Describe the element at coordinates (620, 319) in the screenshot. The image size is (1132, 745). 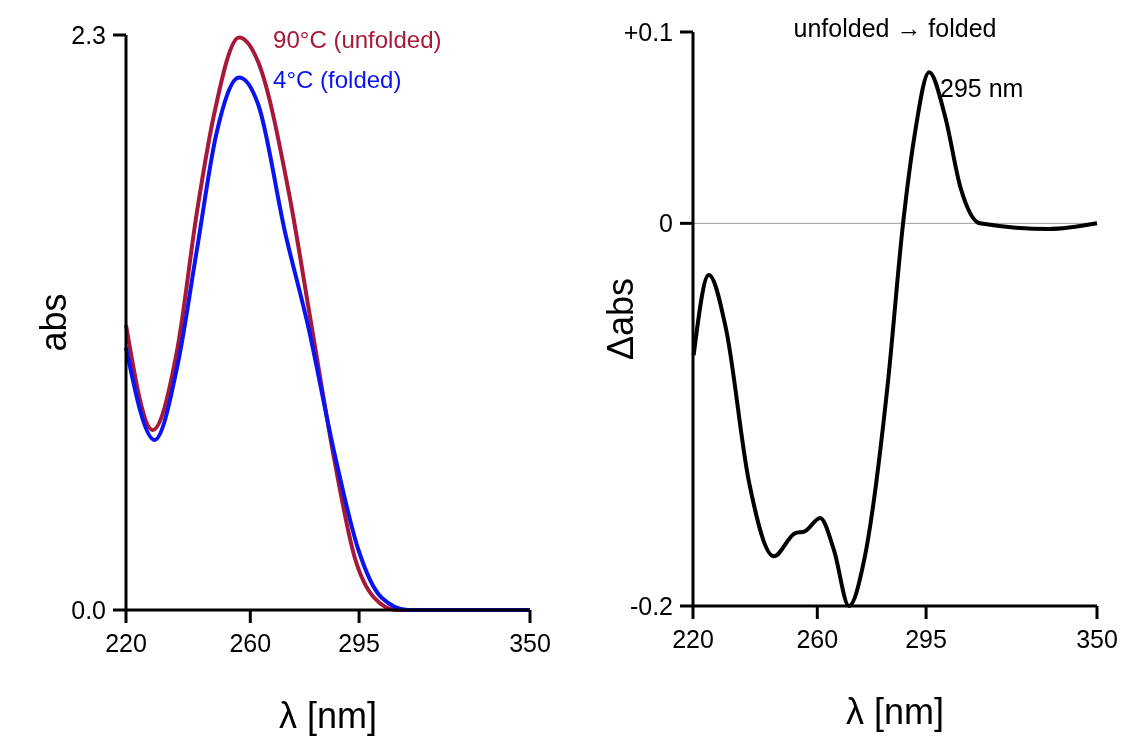
I see `y-axis-title: Δabs` at that location.